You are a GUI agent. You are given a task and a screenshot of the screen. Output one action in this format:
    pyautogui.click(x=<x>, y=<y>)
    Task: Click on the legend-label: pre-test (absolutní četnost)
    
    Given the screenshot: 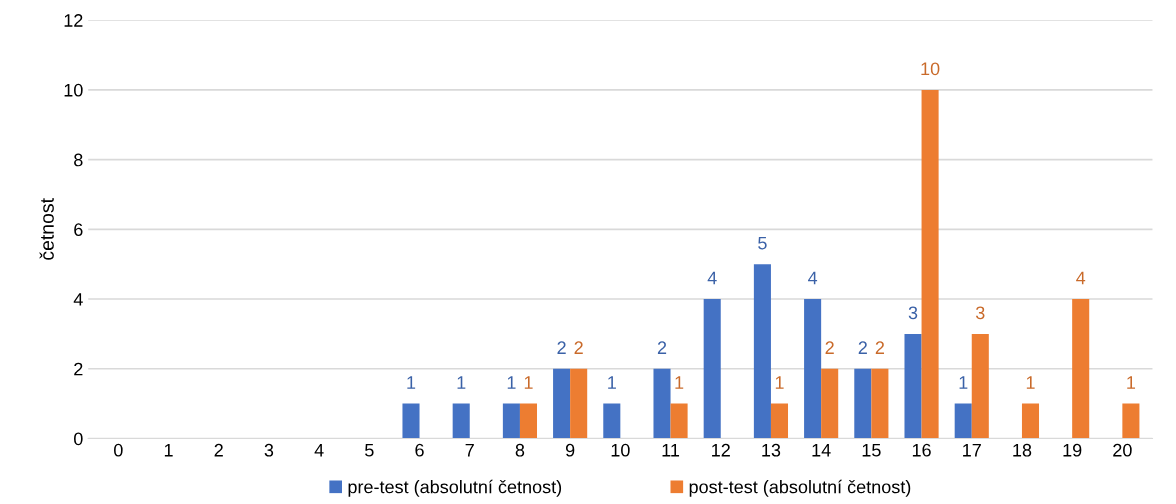 What is the action you would take?
    pyautogui.click(x=455, y=488)
    